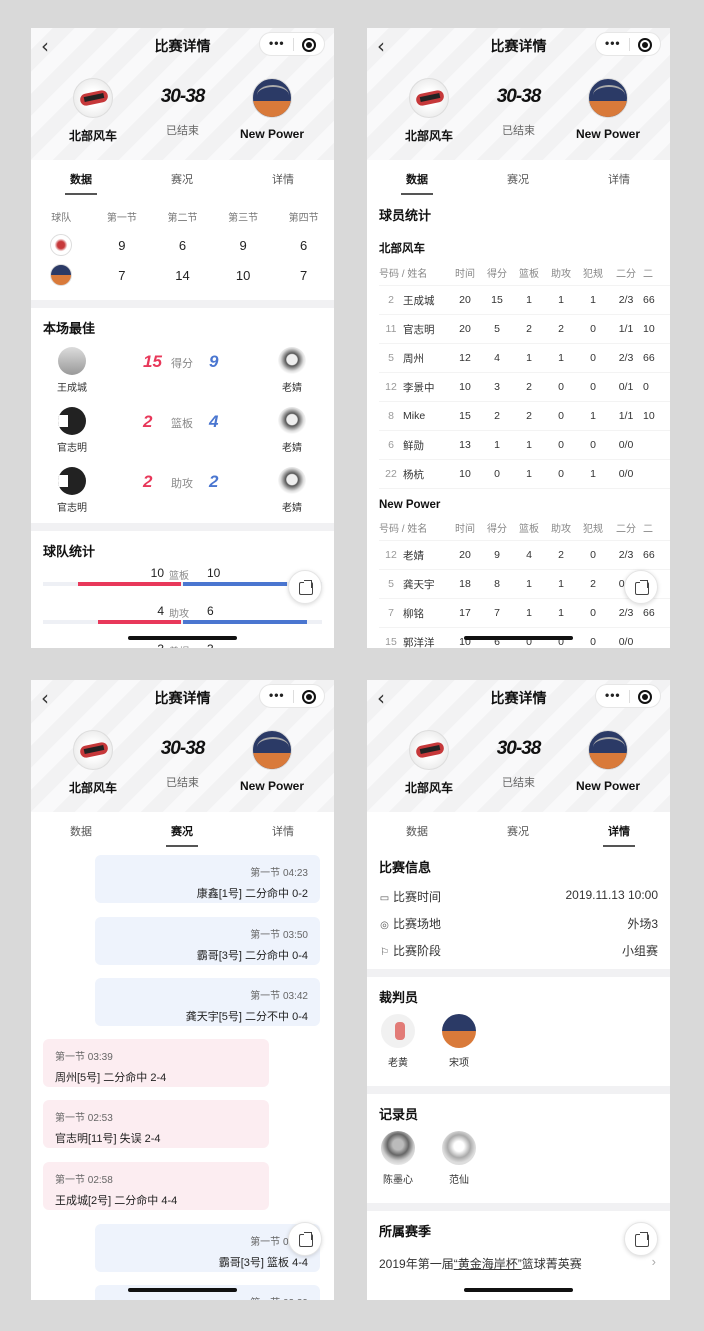  What do you see at coordinates (518, 1166) in the screenshot?
I see `recorder-list: 陈墨心 范仙` at bounding box center [518, 1166].